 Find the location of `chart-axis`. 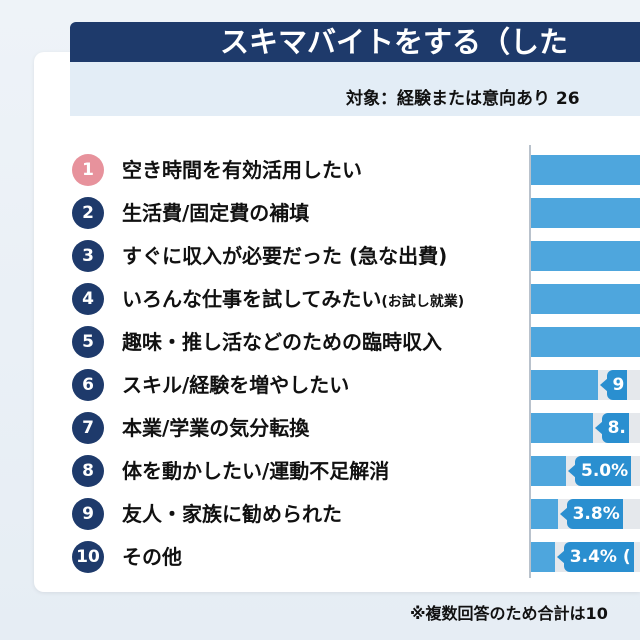

chart-axis is located at coordinates (530, 361).